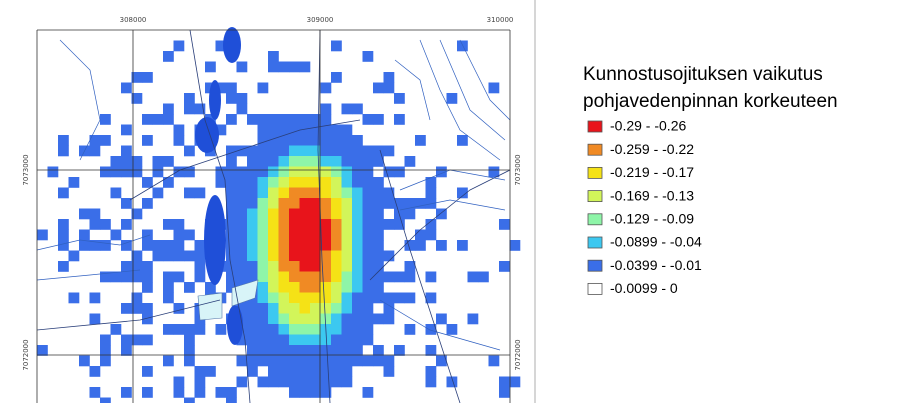 Image resolution: width=902 pixels, height=403 pixels. Describe the element at coordinates (644, 288) in the screenshot. I see `legend-label: -0.0099 - 0` at that location.